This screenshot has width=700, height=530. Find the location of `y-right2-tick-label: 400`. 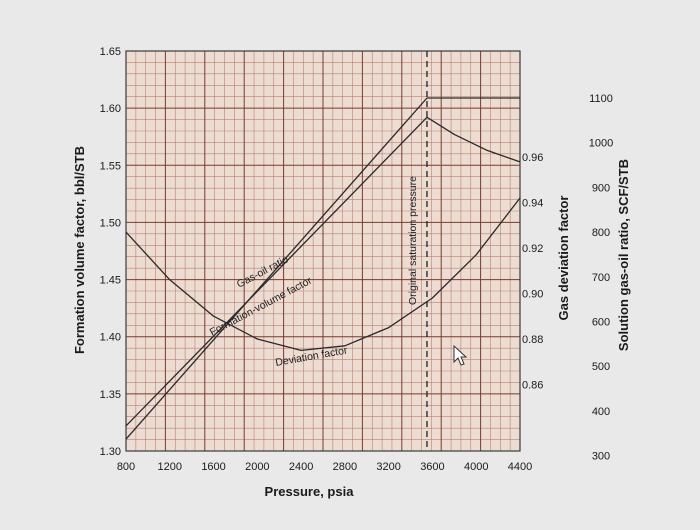

y-right2-tick-label: 400 is located at coordinates (601, 412).